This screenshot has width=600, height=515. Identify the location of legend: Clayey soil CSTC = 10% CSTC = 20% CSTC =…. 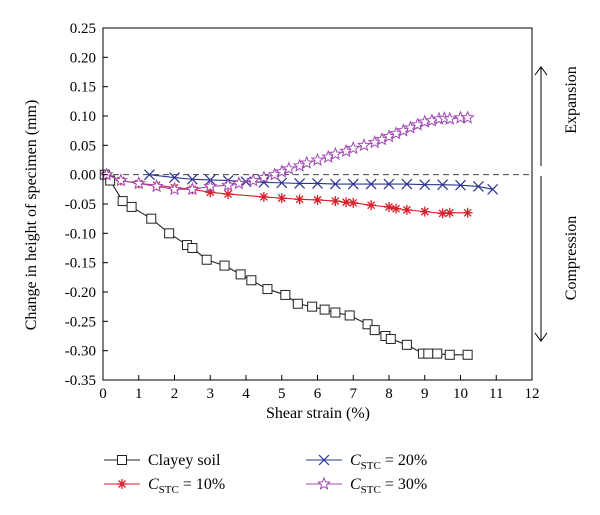
(265, 474).